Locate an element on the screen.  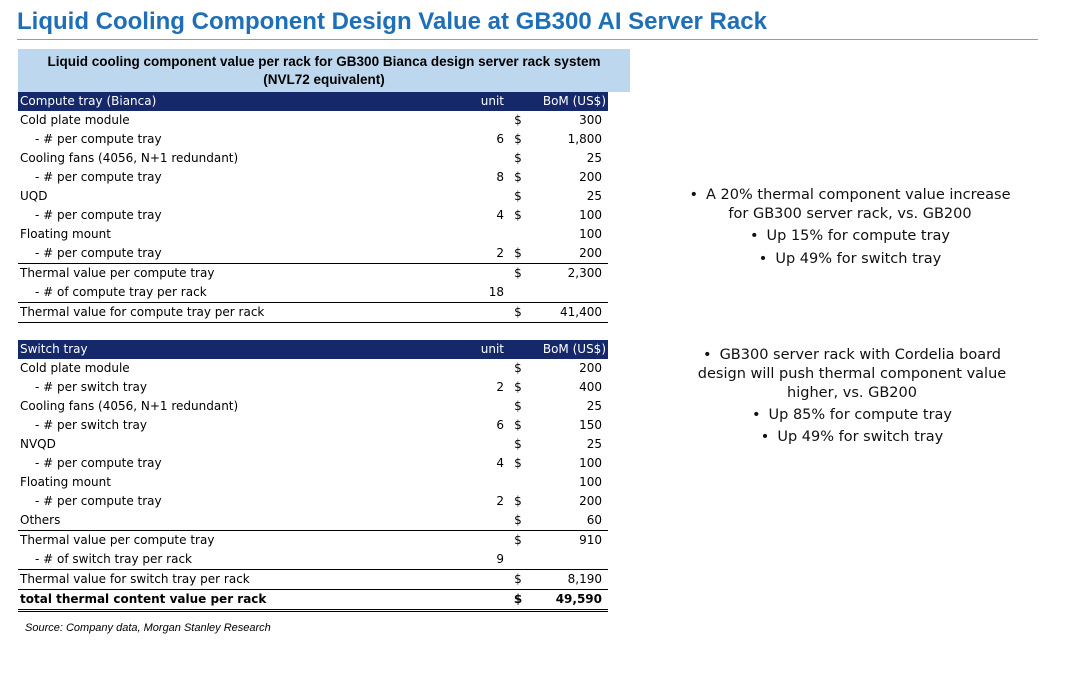
note2-main-line2: design will push thermal component value is located at coordinates (852, 374).